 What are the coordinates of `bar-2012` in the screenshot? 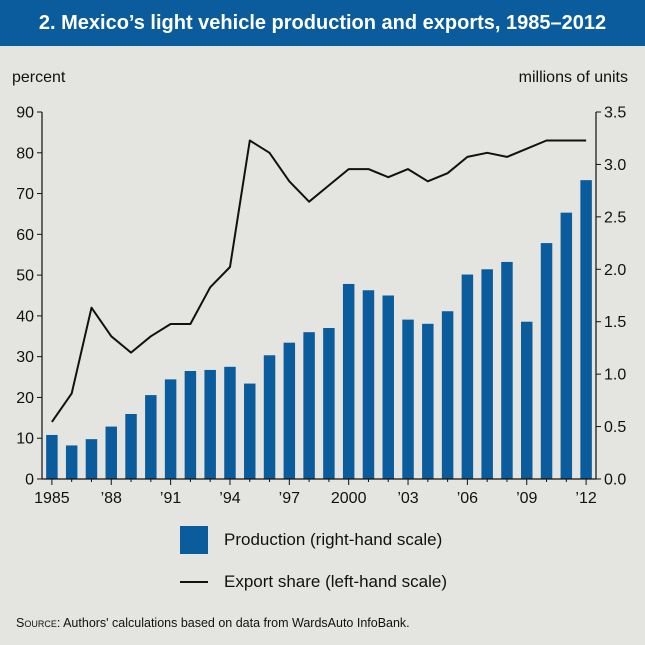 It's located at (586, 329).